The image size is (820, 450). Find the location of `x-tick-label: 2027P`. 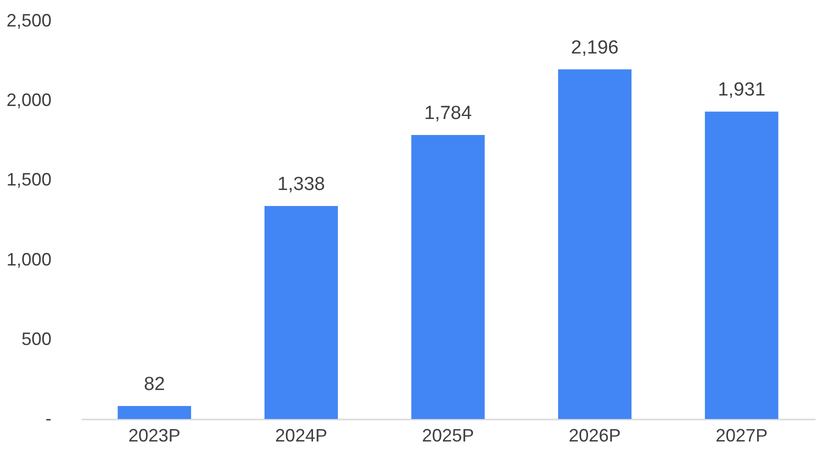

x-tick-label: 2027P is located at coordinates (742, 436).